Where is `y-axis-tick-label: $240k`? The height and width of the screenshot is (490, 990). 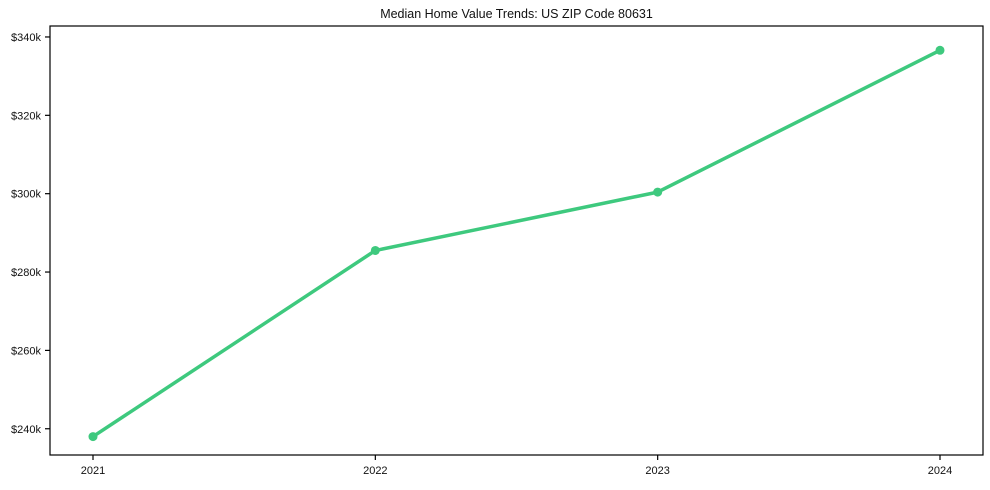
y-axis-tick-label: $240k is located at coordinates (26, 430).